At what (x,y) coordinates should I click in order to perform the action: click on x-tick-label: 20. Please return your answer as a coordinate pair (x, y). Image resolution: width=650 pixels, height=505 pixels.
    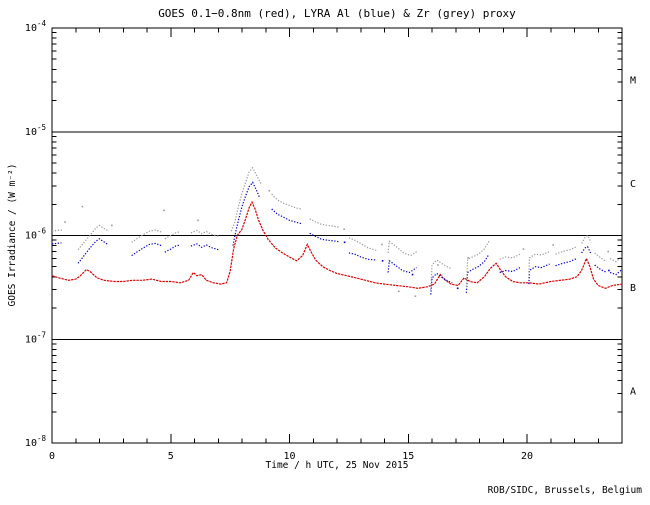
    Looking at the image, I should click on (527, 456).